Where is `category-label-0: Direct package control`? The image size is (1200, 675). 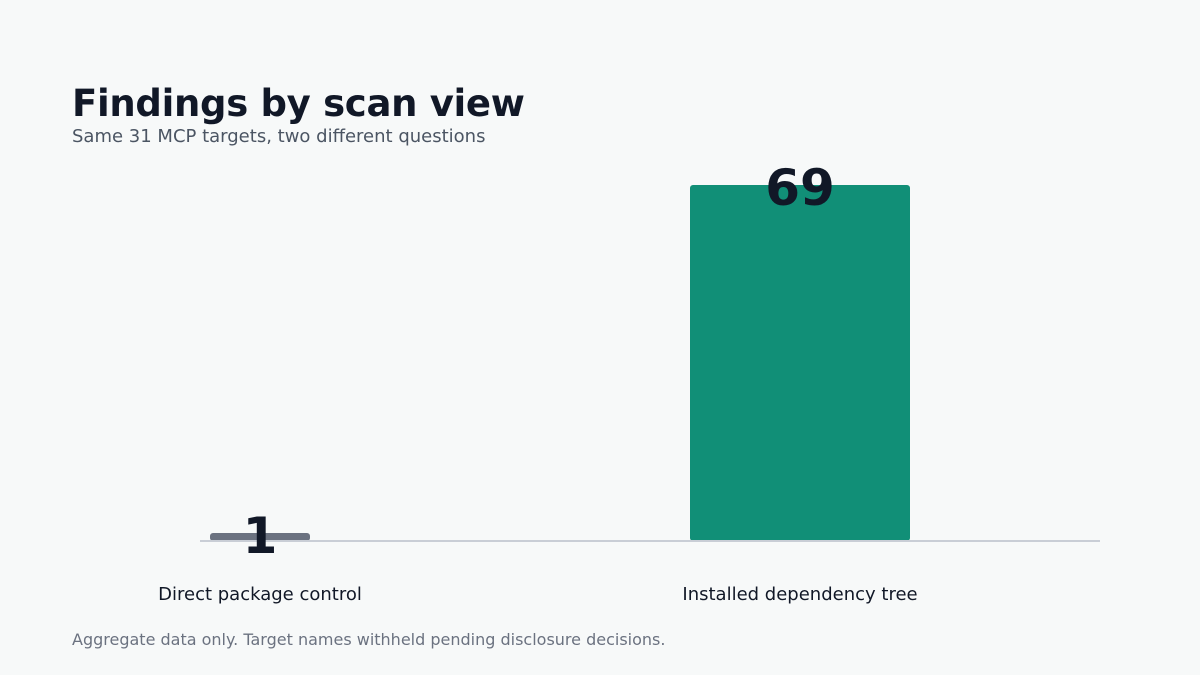
category-label-0: Direct package control is located at coordinates (260, 594).